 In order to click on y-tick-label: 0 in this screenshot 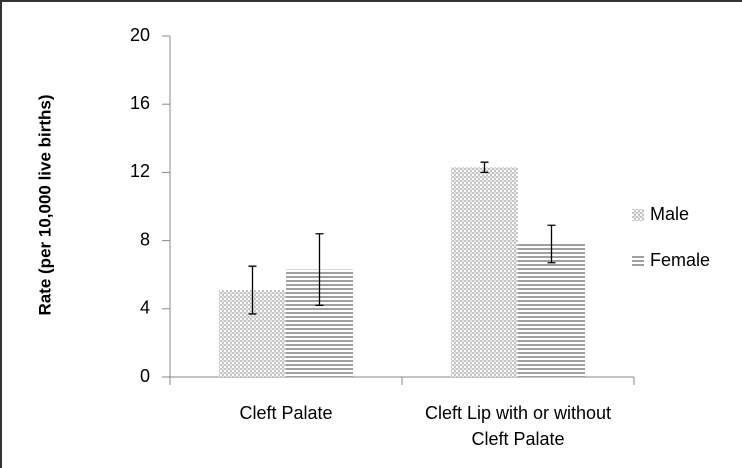, I will do `click(145, 376)`.